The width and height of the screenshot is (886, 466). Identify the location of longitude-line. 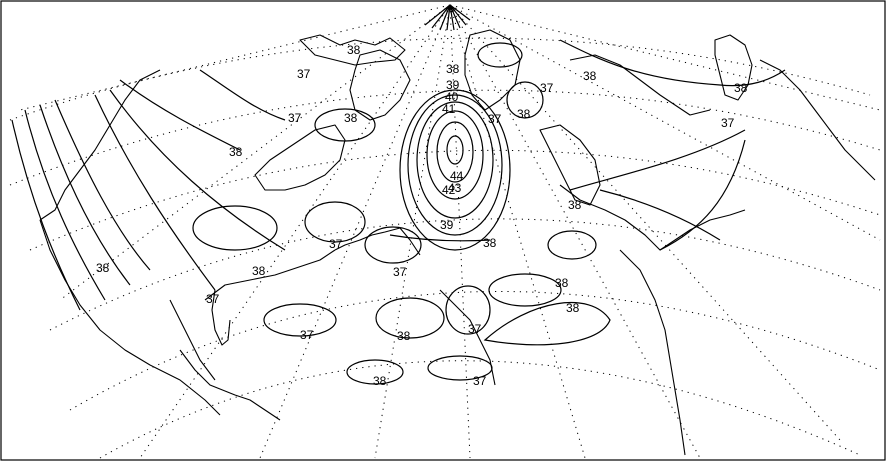
(460, 231).